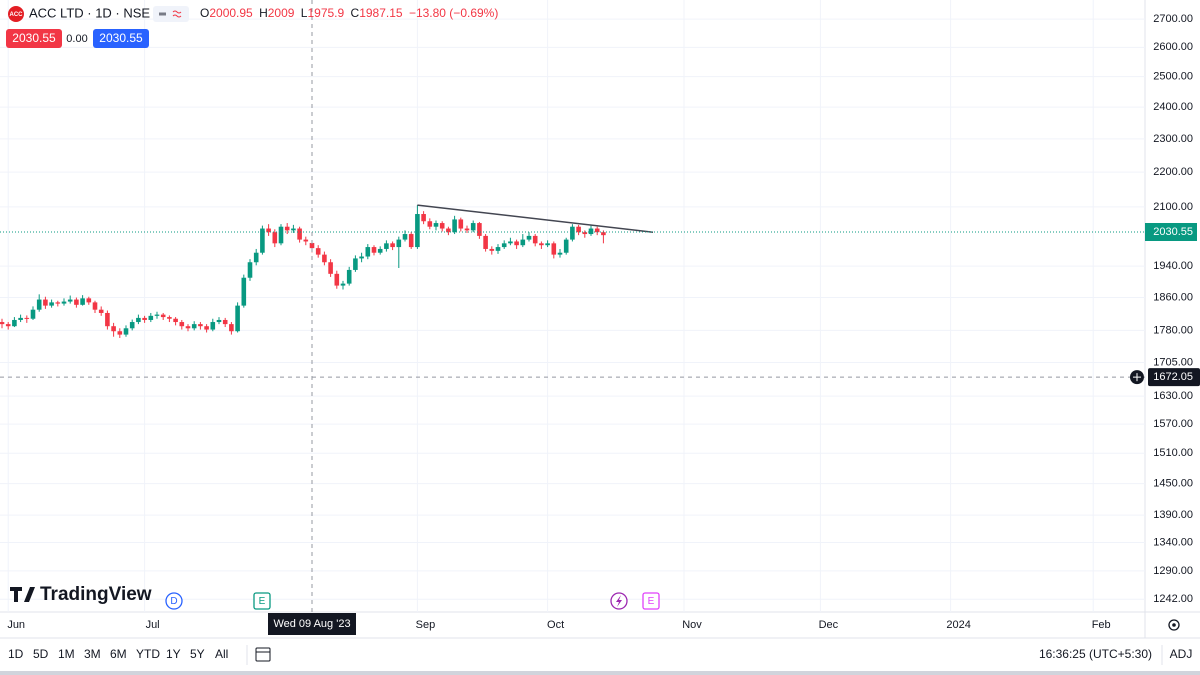 This screenshot has height=675, width=1200. Describe the element at coordinates (1173, 483) in the screenshot. I see `y-tick-label: 1450.00` at that location.